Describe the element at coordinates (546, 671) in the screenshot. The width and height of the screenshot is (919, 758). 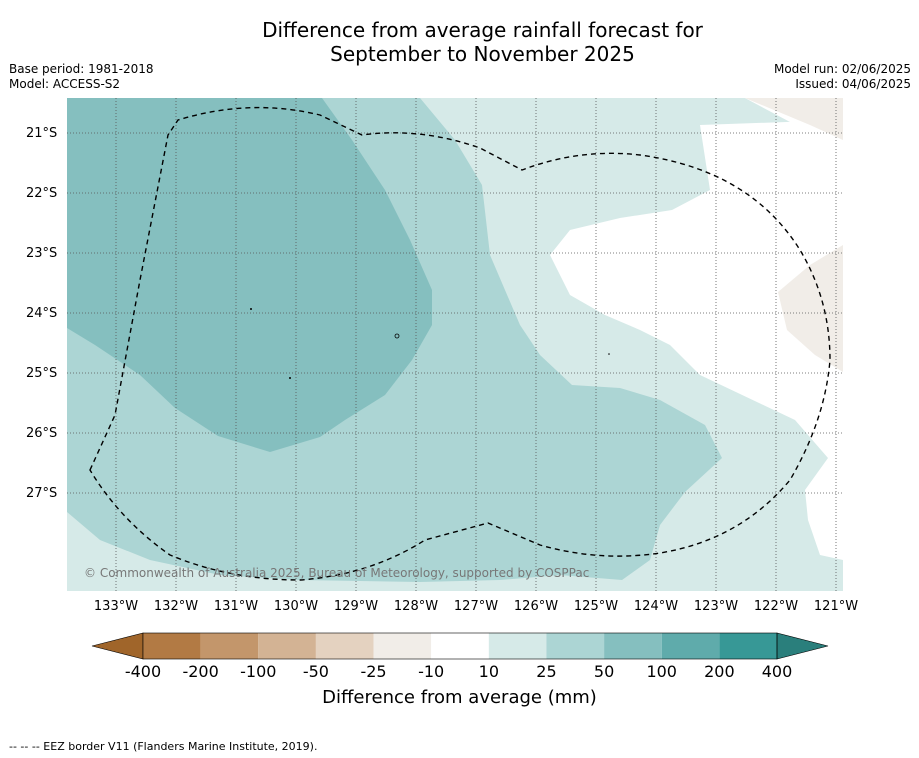
I see `colorbar-tick-label: 25` at that location.